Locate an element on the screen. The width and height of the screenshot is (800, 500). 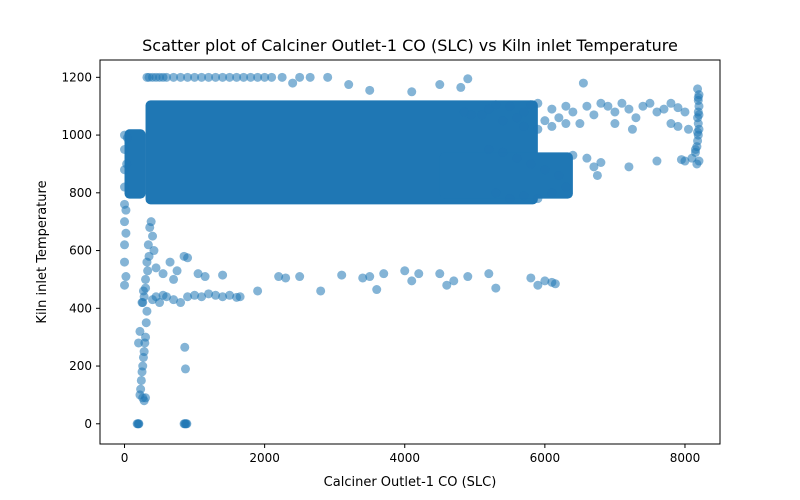
y-tick-label: 0 is located at coordinates (88, 424).